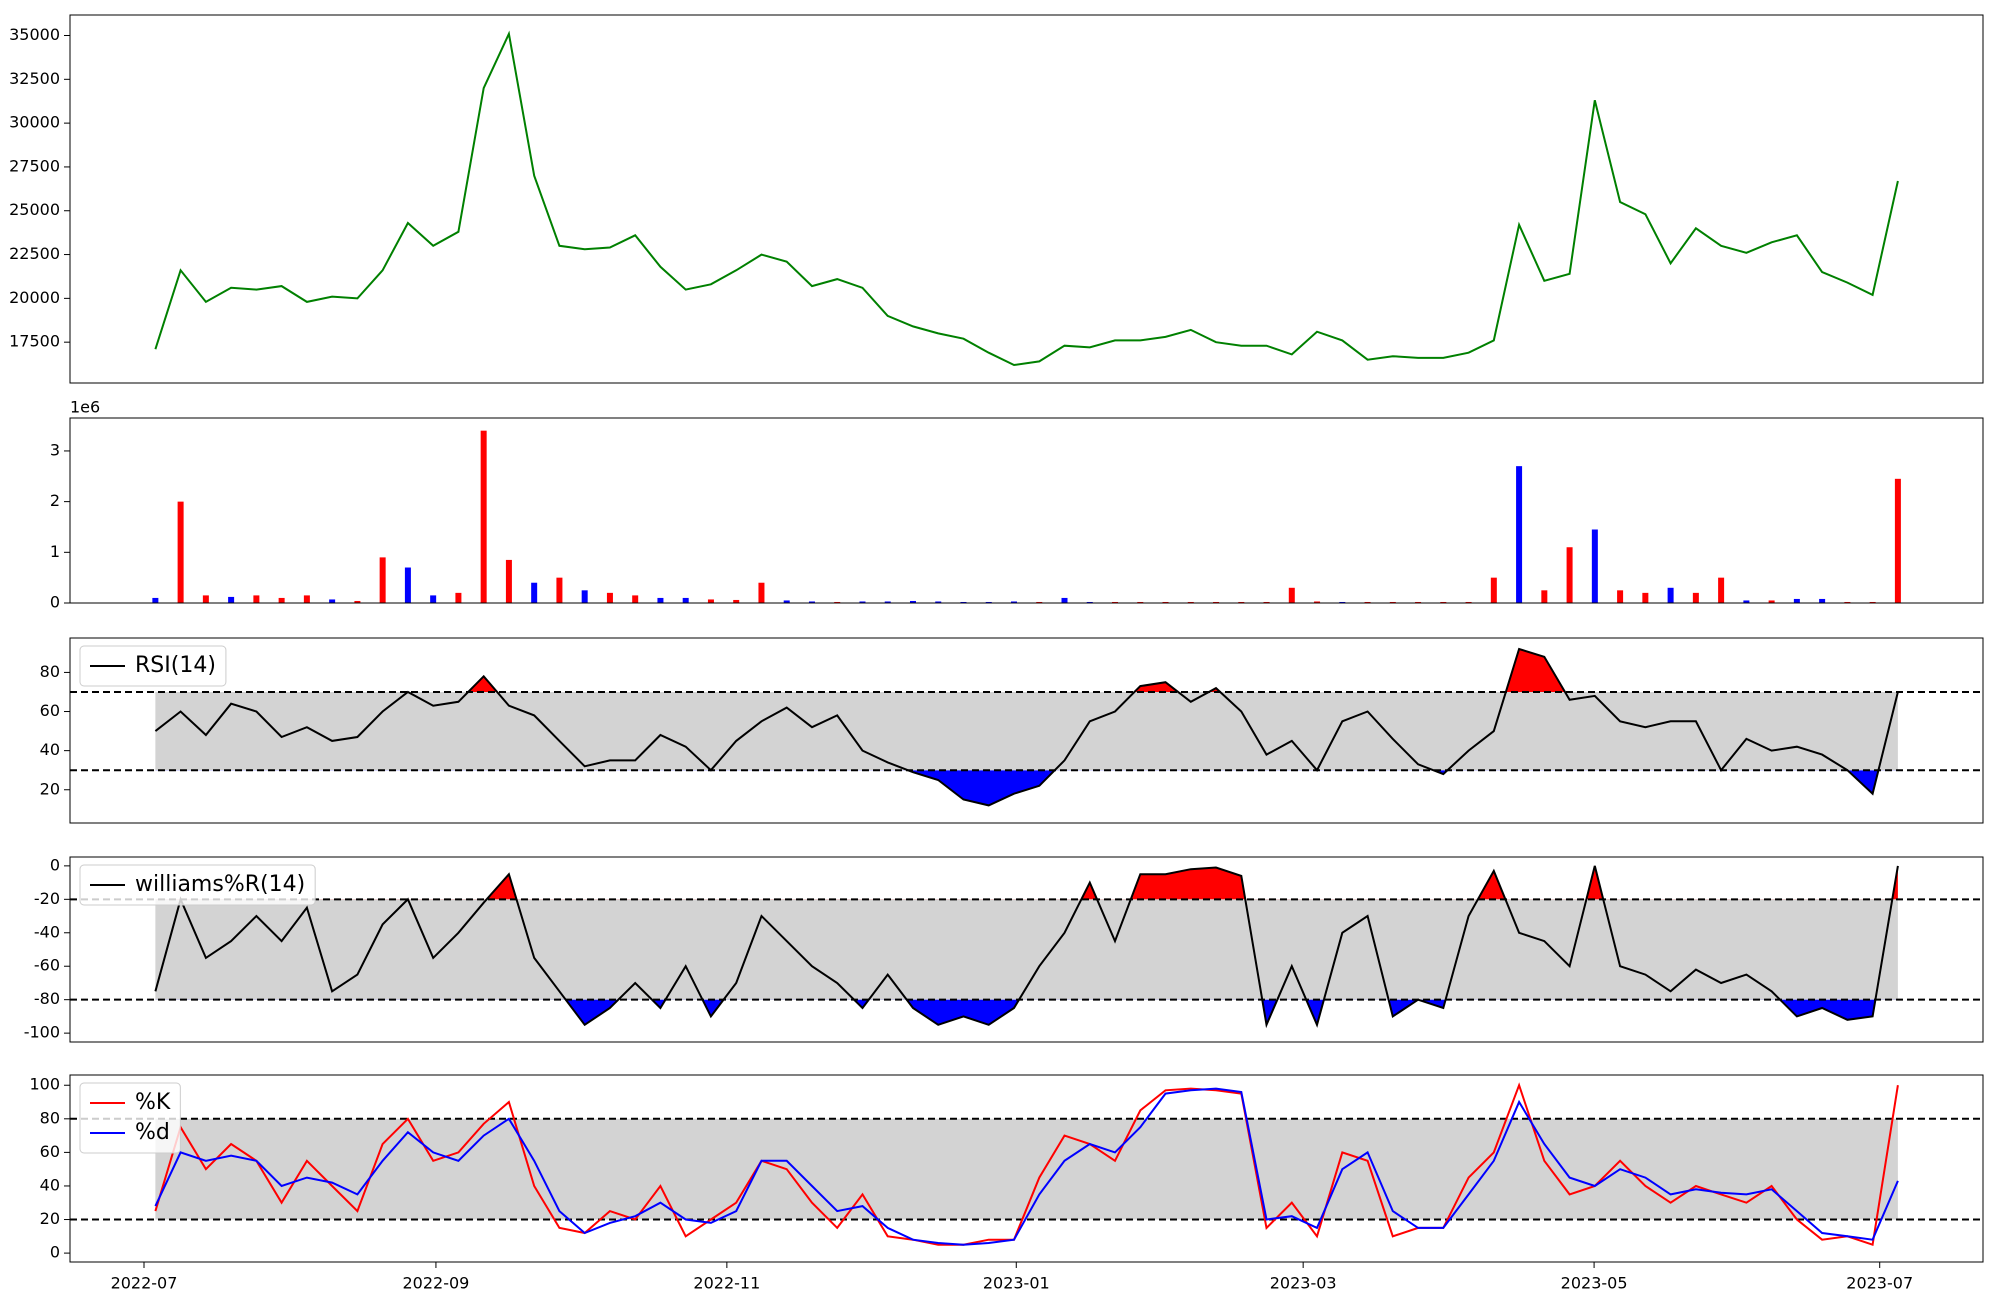 The height and width of the screenshot is (1300, 2000). Describe the element at coordinates (47, 998) in the screenshot. I see `y-tick-label: -80` at that location.